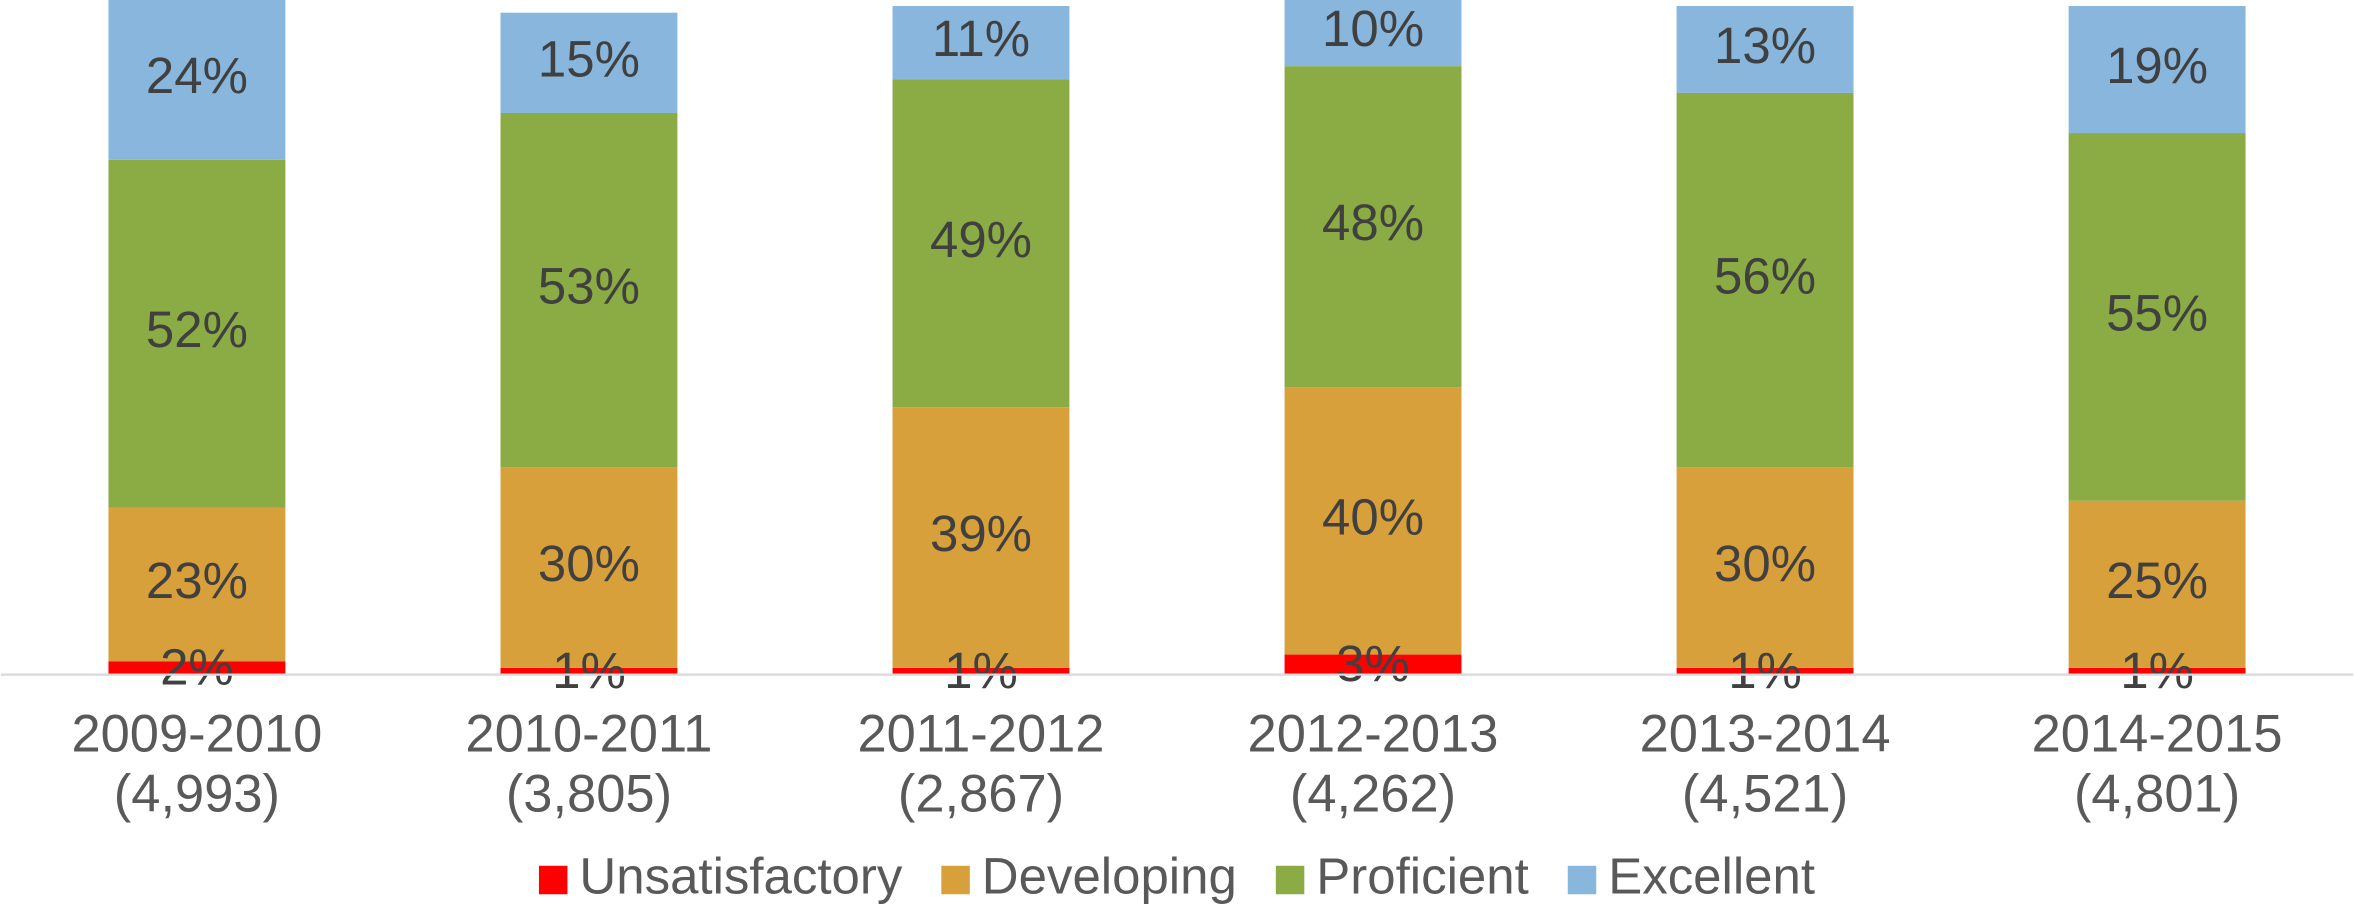 Image resolution: width=2354 pixels, height=913 pixels. I want to click on x-tick-label: 2010-2011, so click(588, 734).